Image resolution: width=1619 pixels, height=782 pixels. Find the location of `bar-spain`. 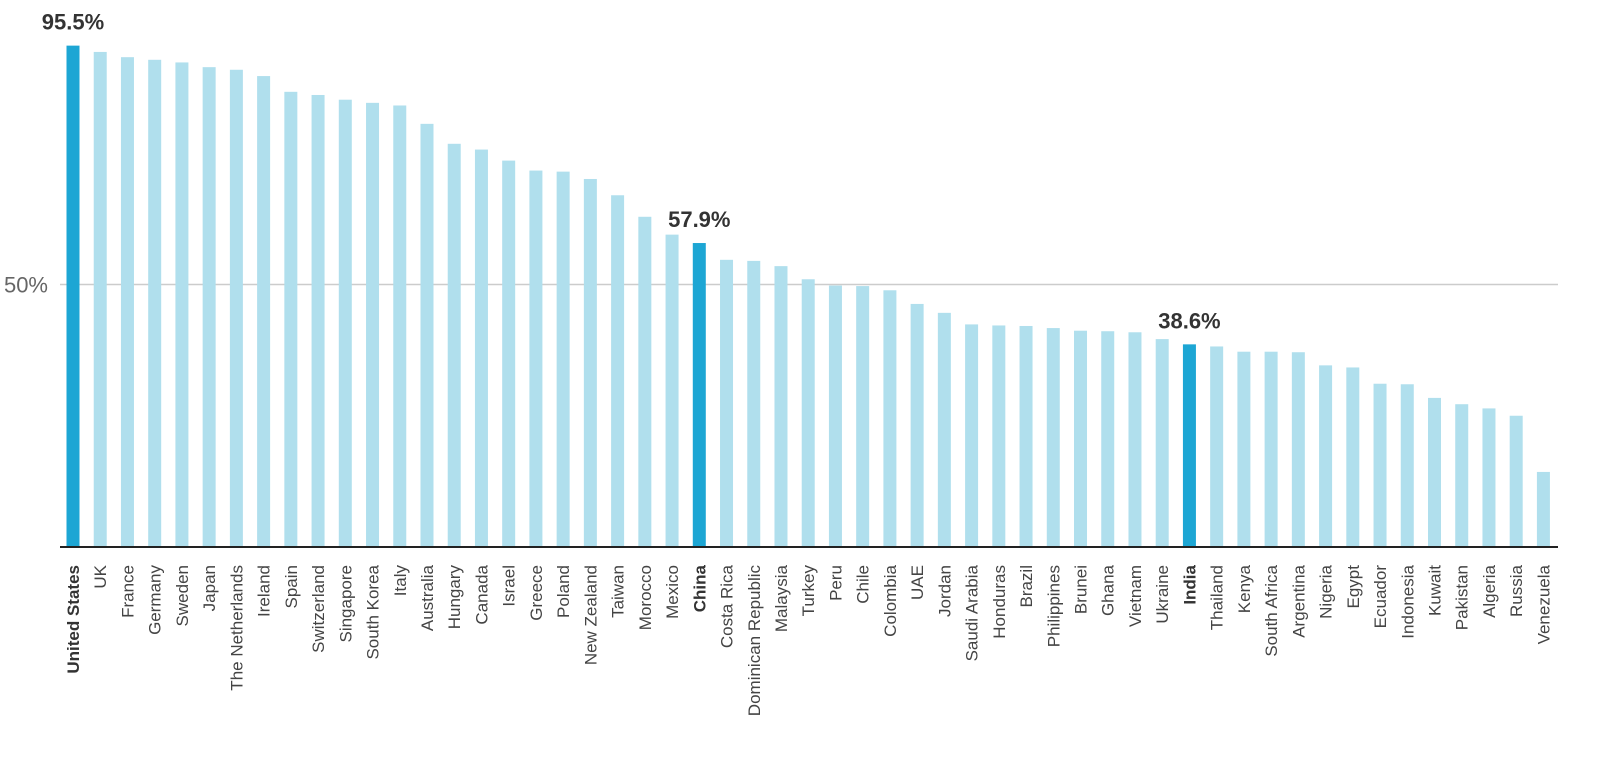

bar-spain is located at coordinates (291, 319).